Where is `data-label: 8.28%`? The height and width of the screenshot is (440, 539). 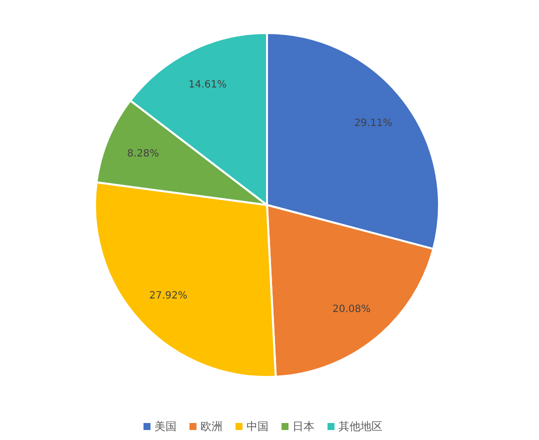
data-label: 8.28% is located at coordinates (143, 154).